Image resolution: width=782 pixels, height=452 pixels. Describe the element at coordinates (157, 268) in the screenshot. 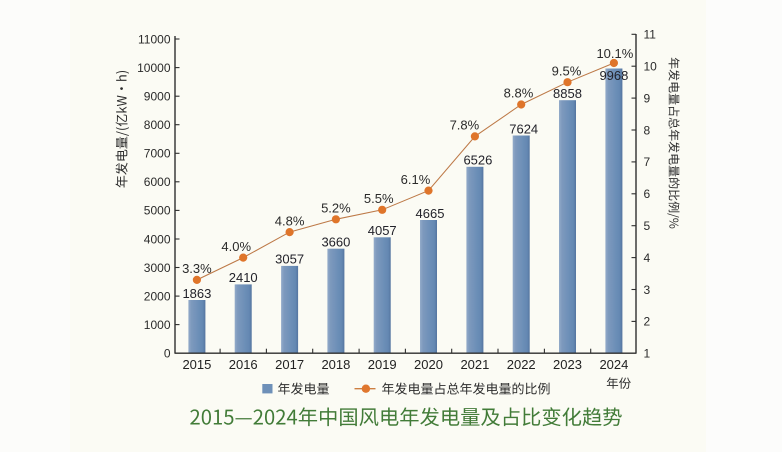

I see `svg-text: 3000` at that location.